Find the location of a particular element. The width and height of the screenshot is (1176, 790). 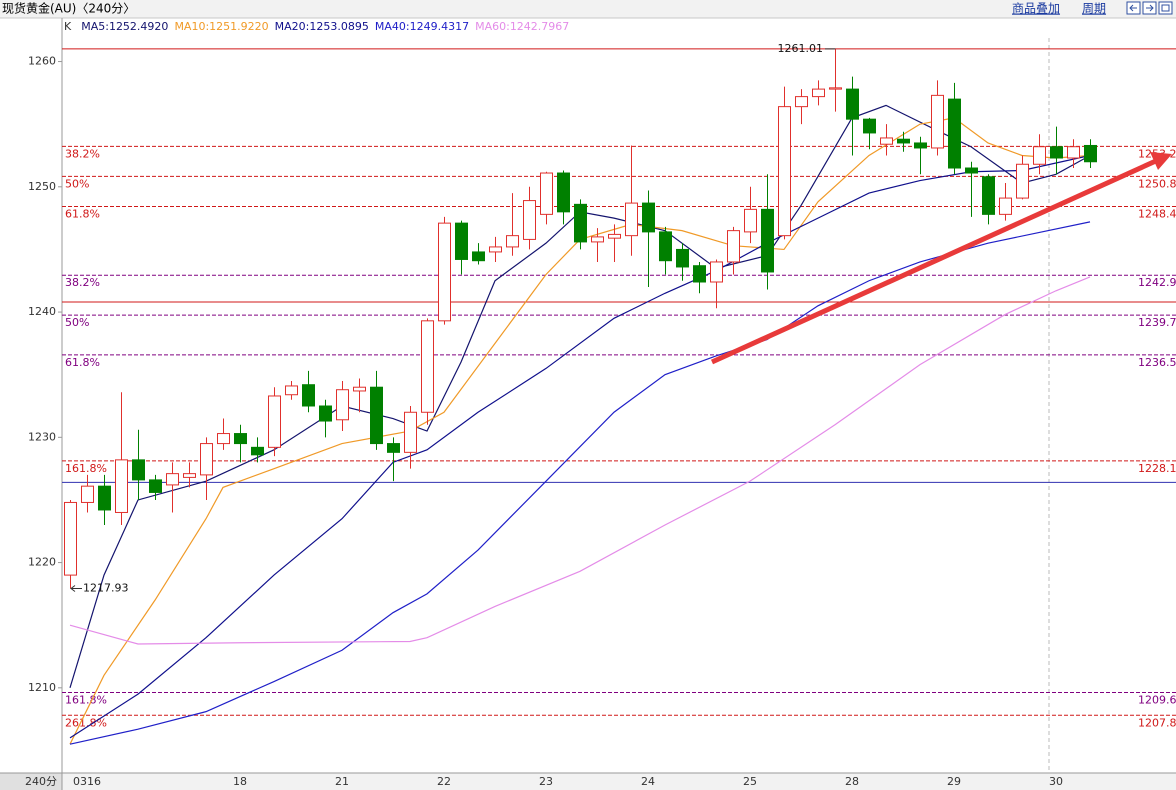

fib-price-label: 1242.94 is located at coordinates (1157, 282).